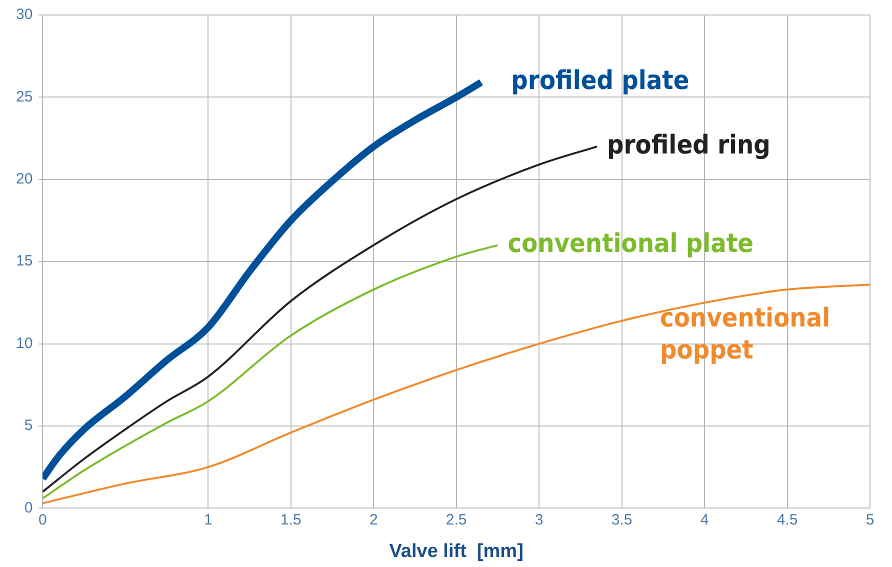 Image resolution: width=892 pixels, height=567 pixels. I want to click on series-label: profiled ring, so click(688, 145).